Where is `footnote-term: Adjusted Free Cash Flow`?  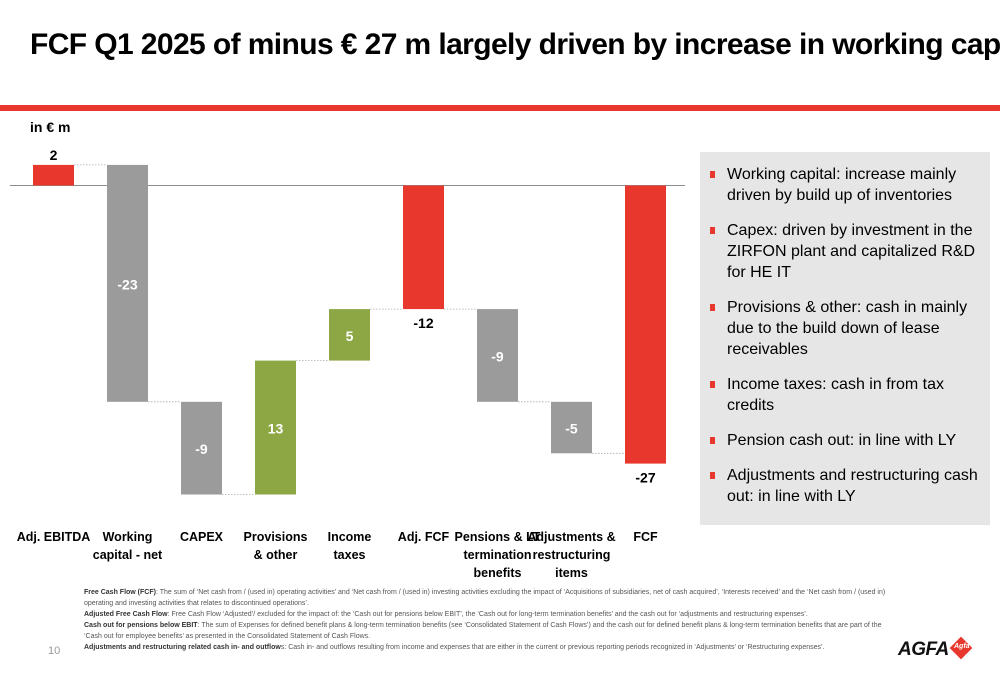
footnote-term: Adjusted Free Cash Flow is located at coordinates (126, 614).